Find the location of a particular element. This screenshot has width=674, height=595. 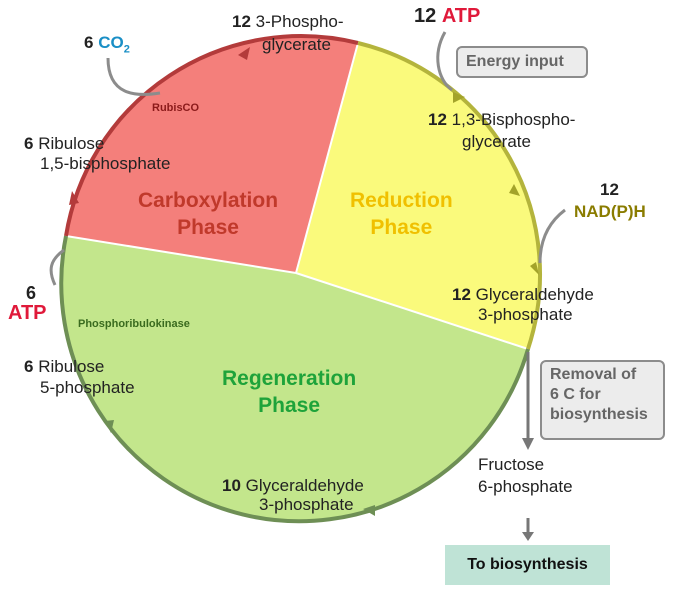

co2-label: 6 CO2 is located at coordinates (107, 44).